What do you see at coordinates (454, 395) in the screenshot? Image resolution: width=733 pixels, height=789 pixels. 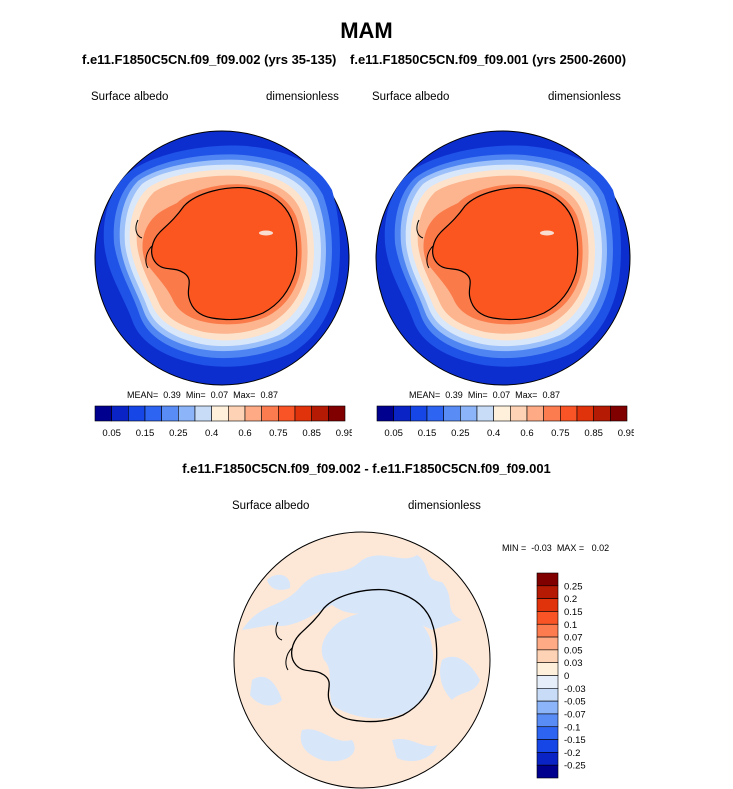 I see `right-mean-value: 0.39` at bounding box center [454, 395].